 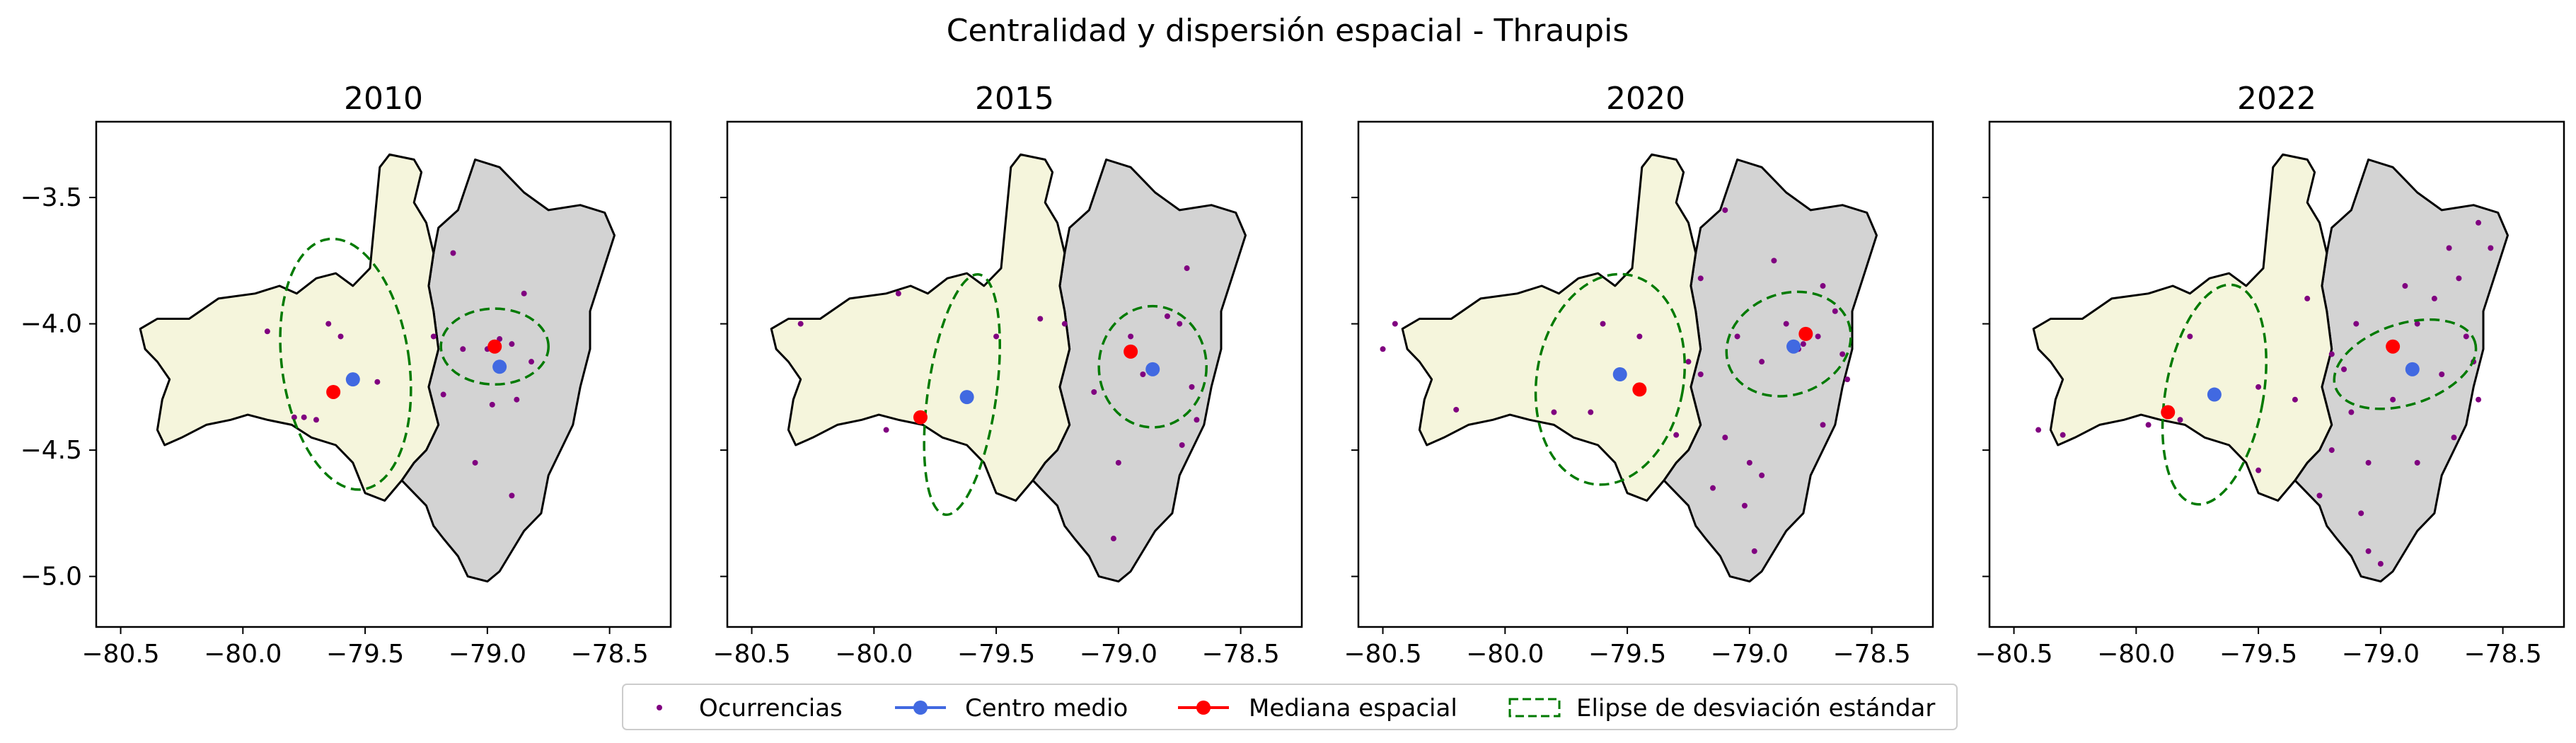 What do you see at coordinates (1645, 99) in the screenshot?
I see `panel-title: 2020` at bounding box center [1645, 99].